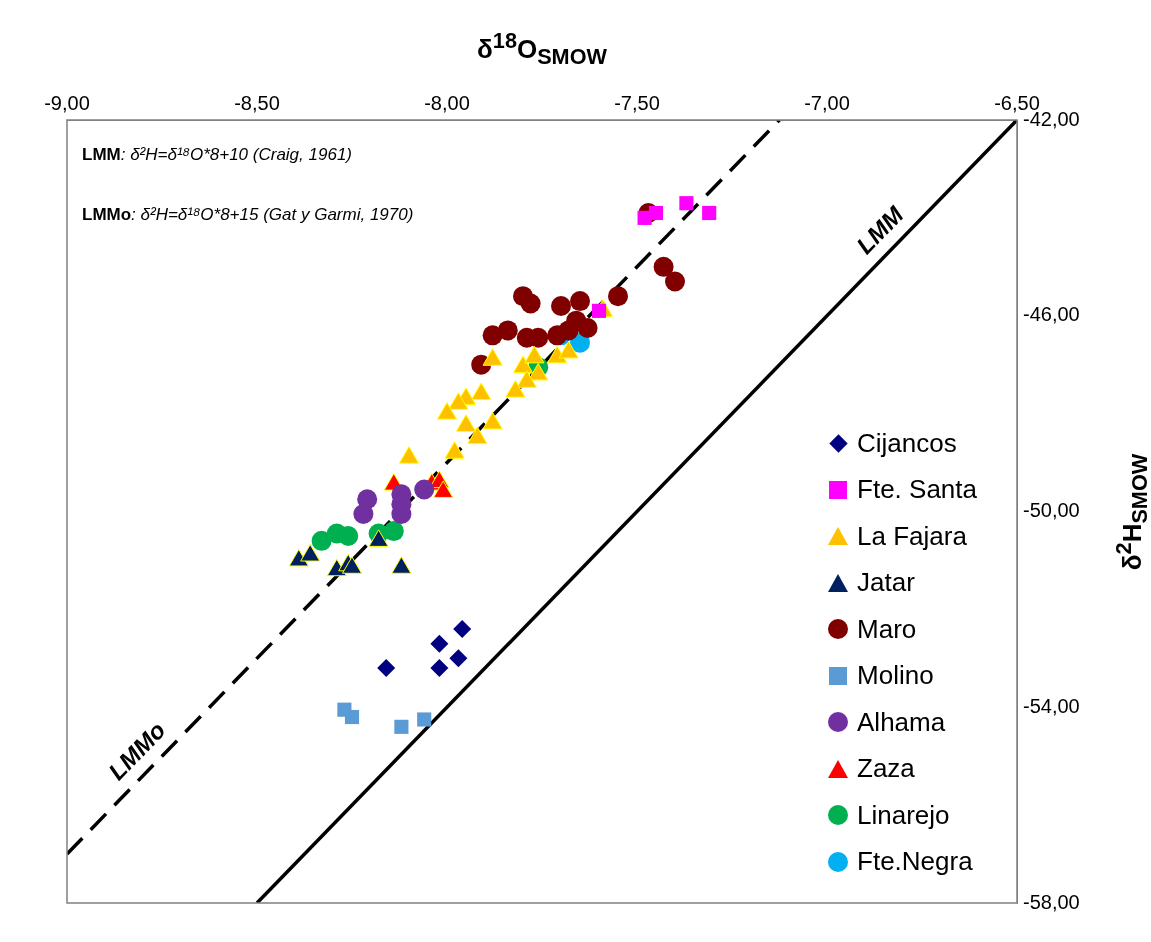 Image resolution: width=1151 pixels, height=942 pixels. Describe the element at coordinates (887, 629) in the screenshot. I see `legend-label: Maro` at that location.